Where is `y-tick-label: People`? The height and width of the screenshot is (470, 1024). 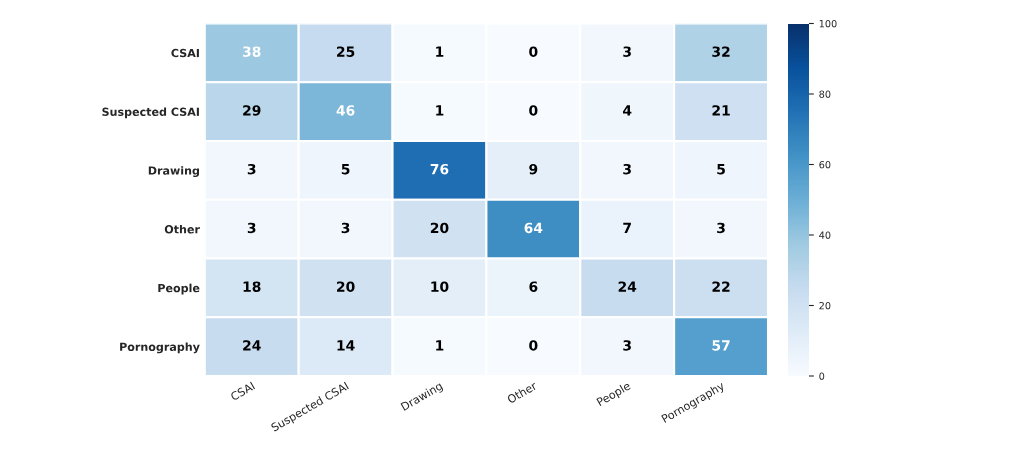
y-tick-label: People is located at coordinates (179, 289).